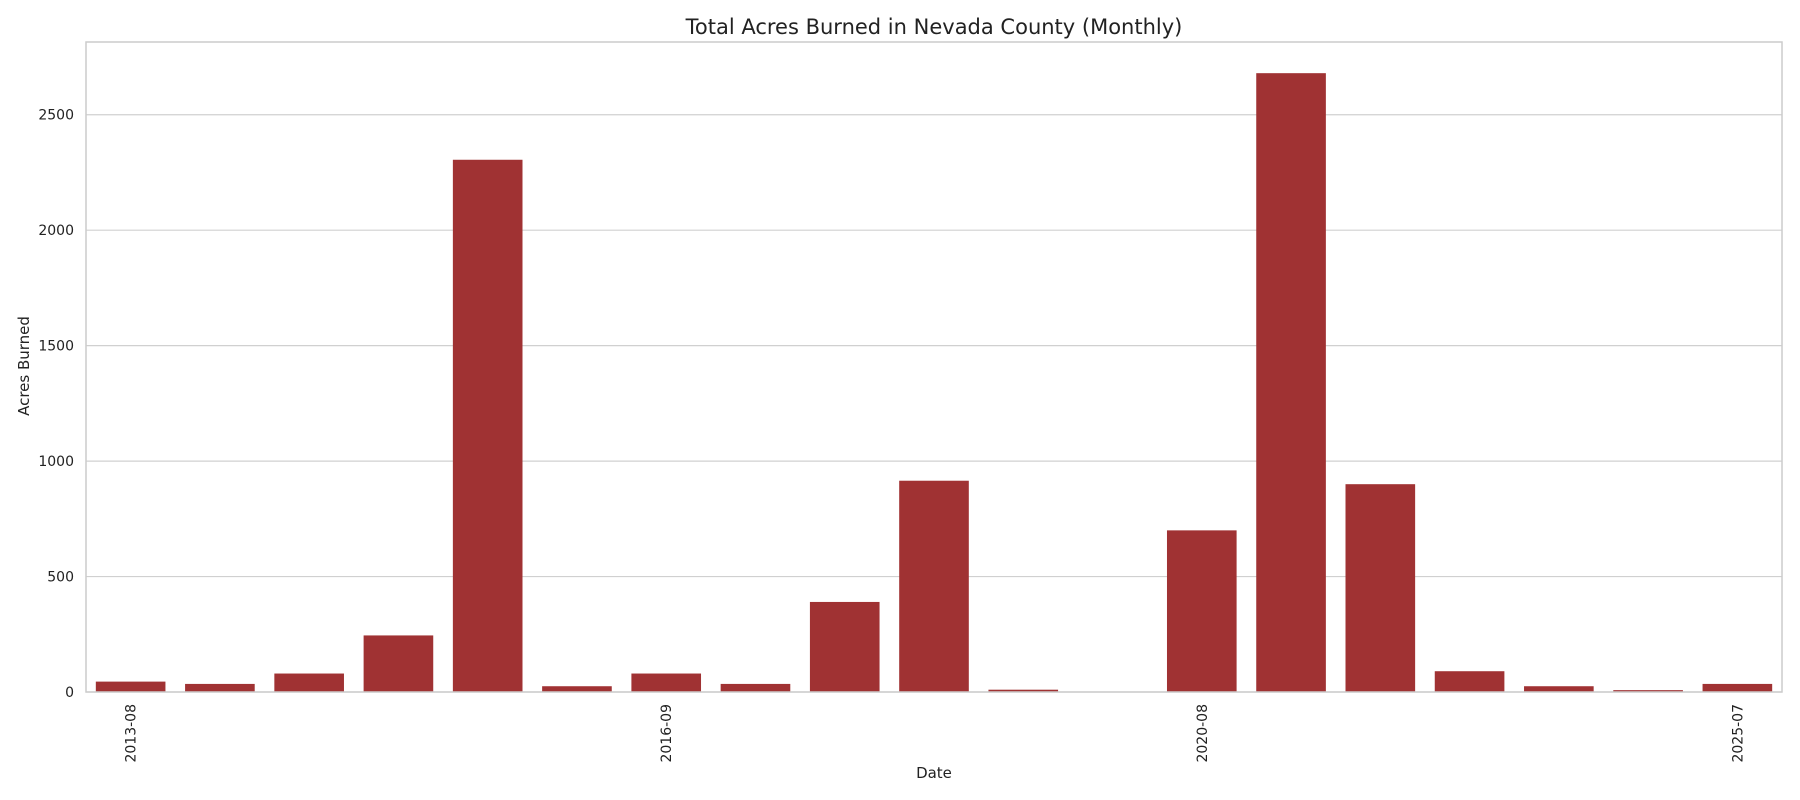 The height and width of the screenshot is (800, 1800). I want to click on x-tick-label: 2016-09, so click(667, 733).